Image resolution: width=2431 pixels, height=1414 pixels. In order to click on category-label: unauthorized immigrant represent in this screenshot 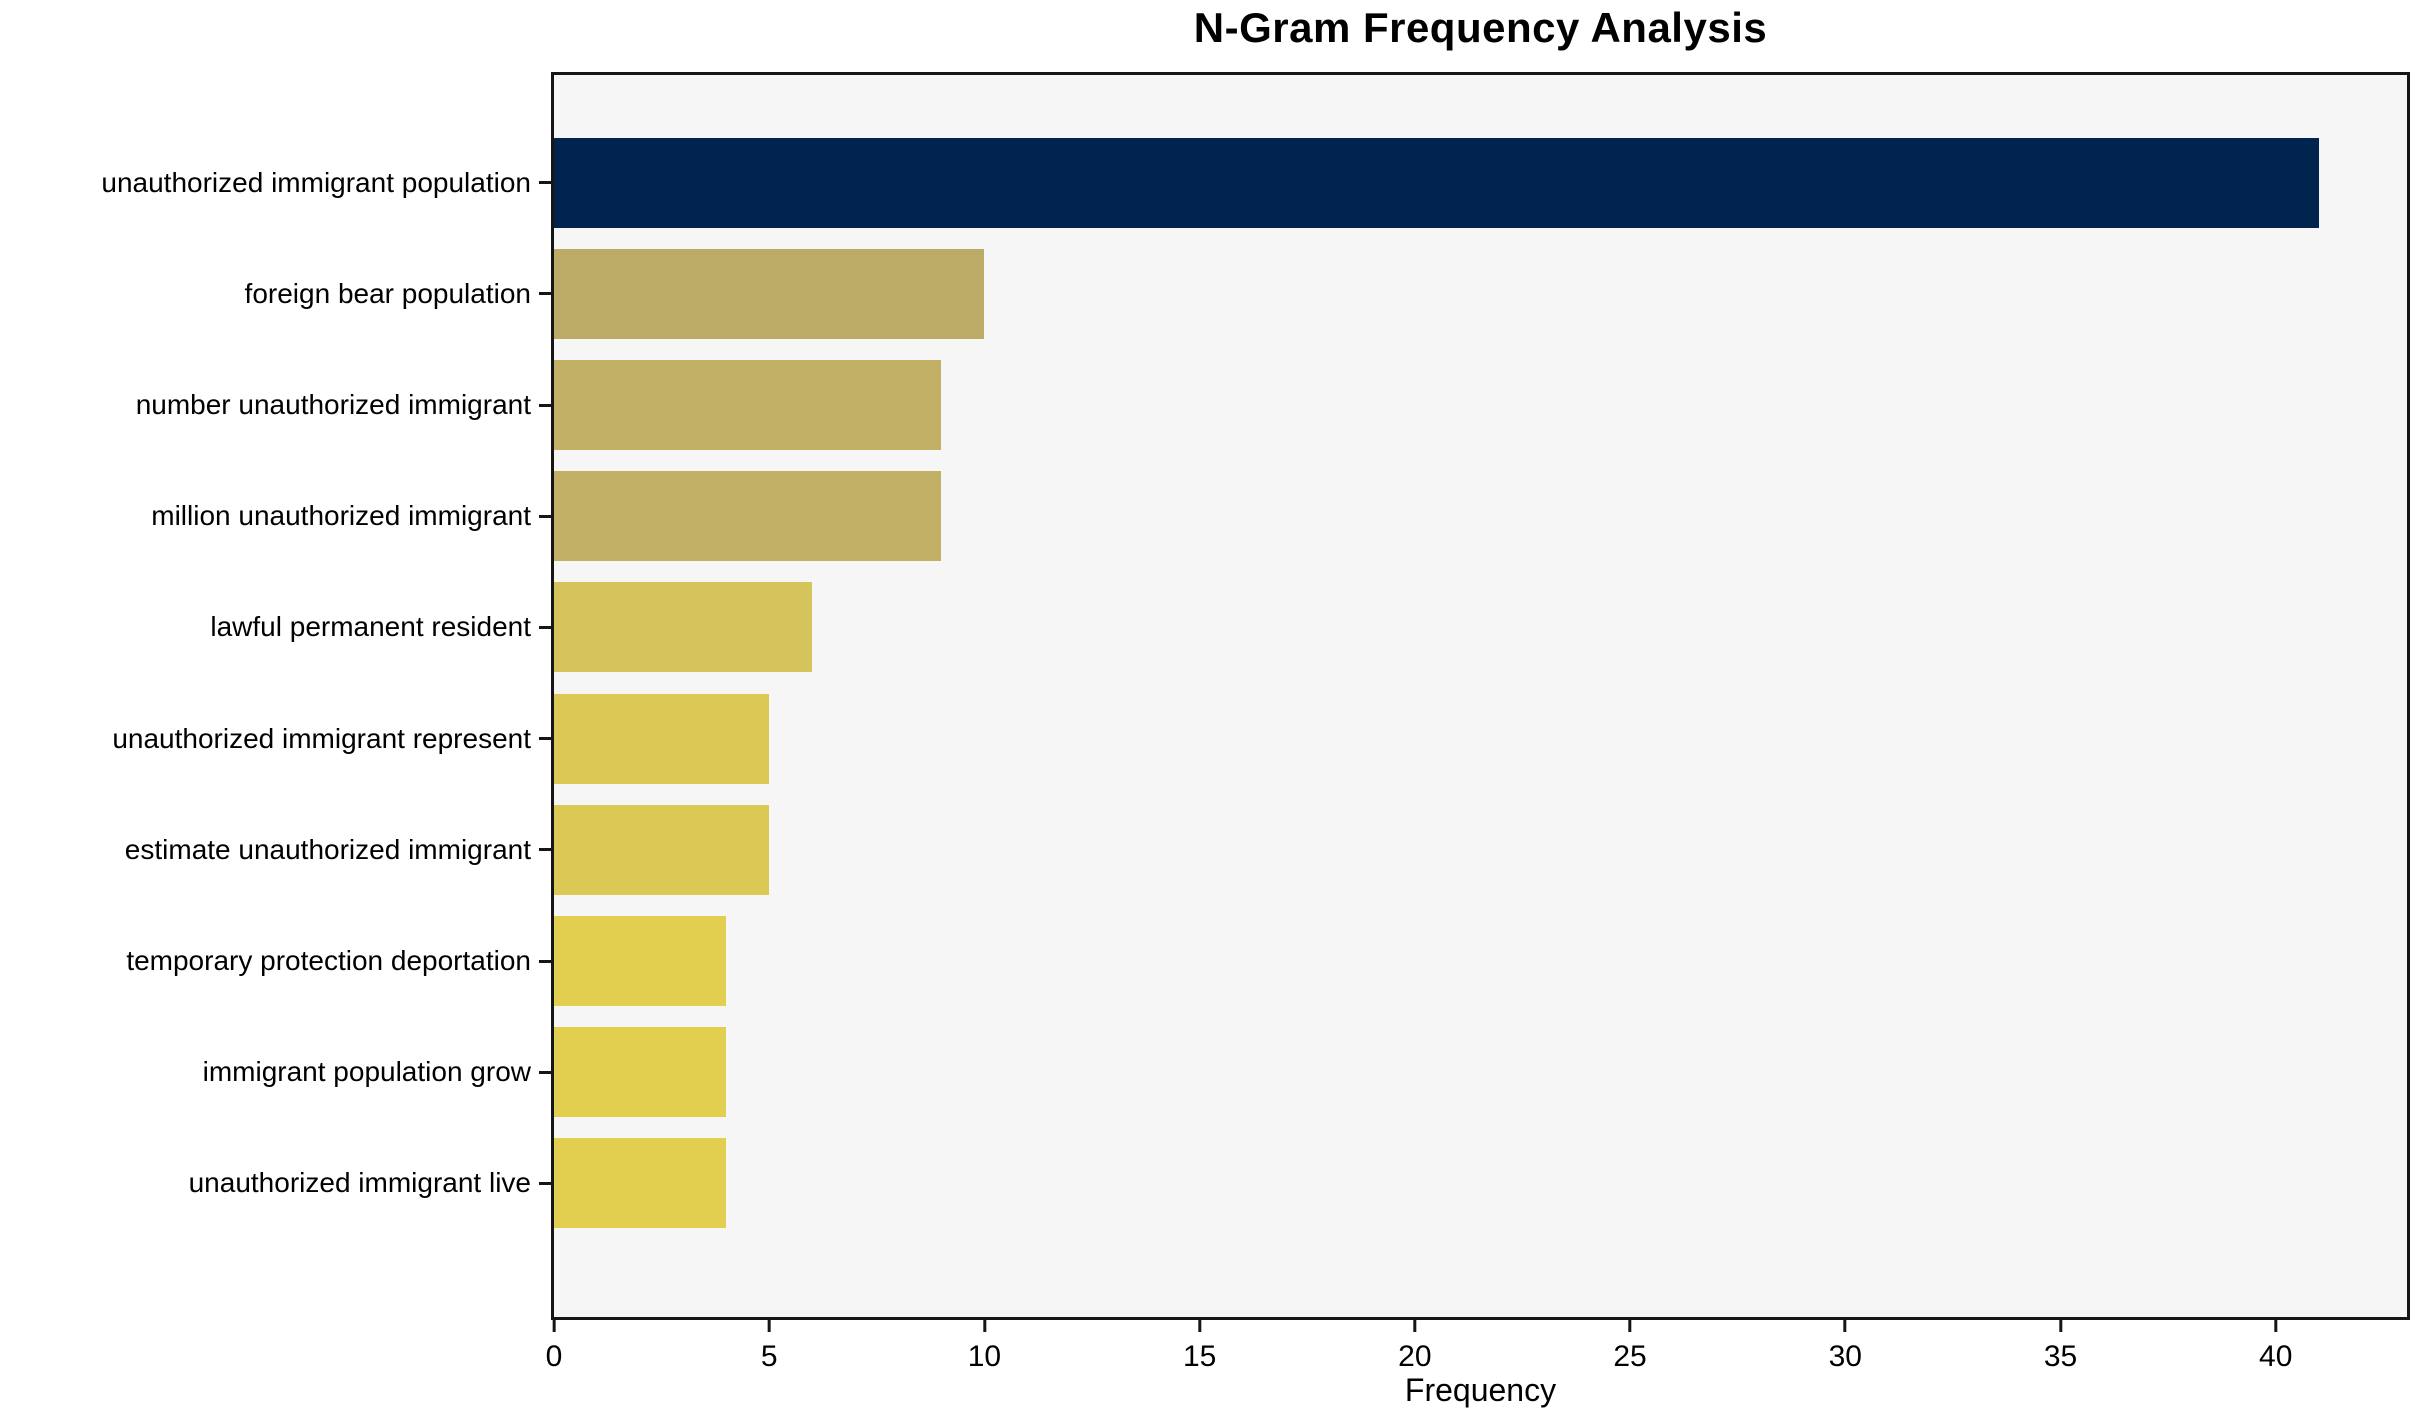, I will do `click(321, 738)`.